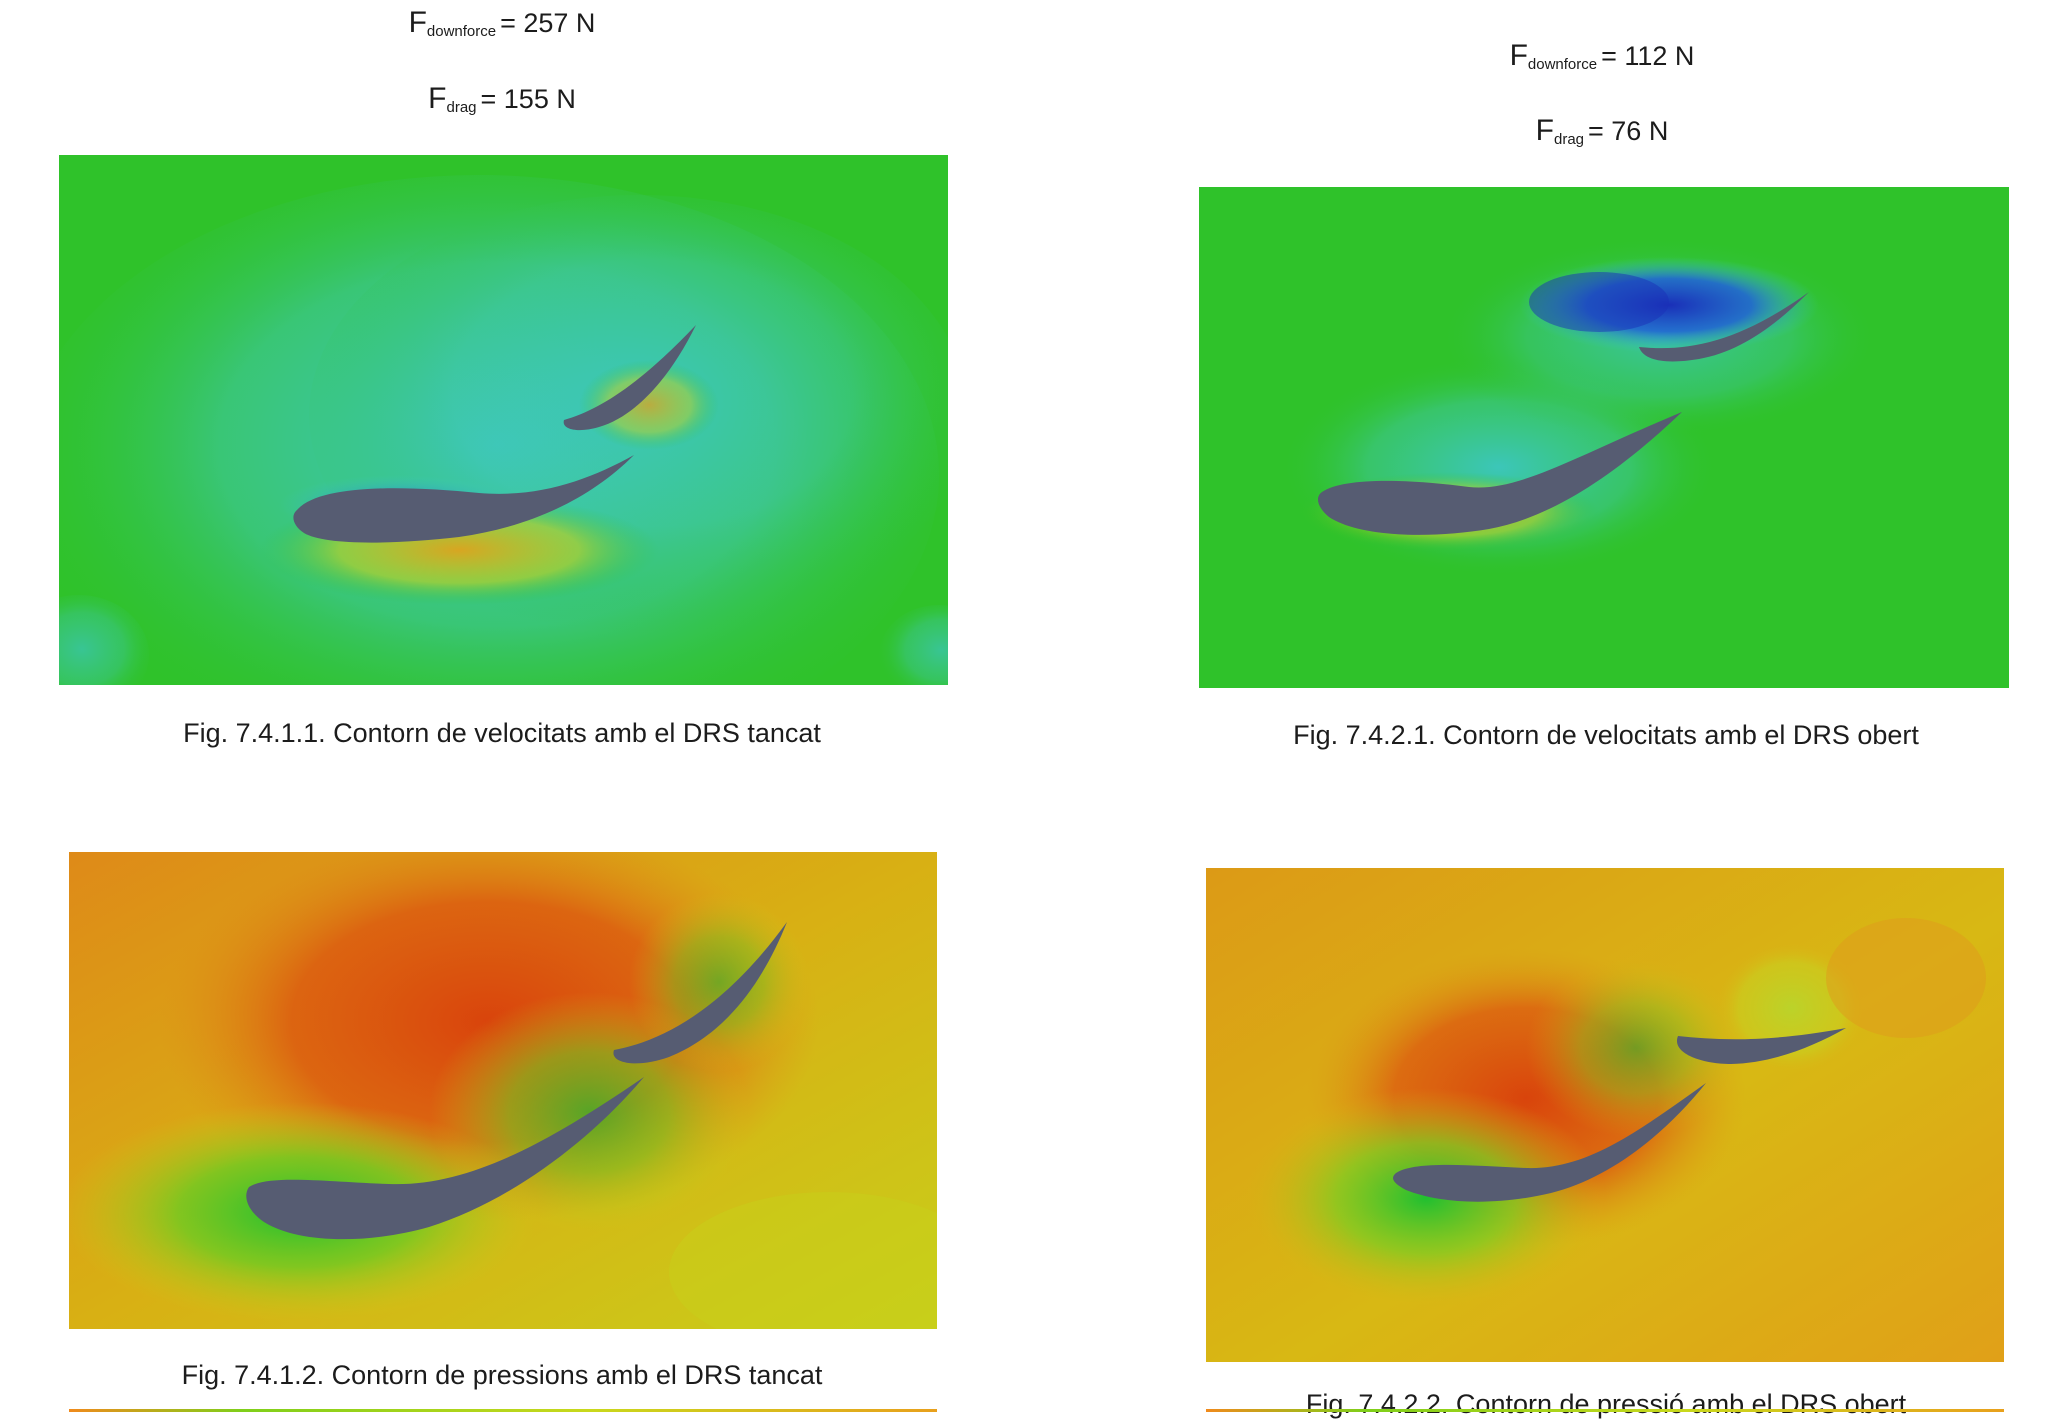 The height and width of the screenshot is (1419, 2048). Describe the element at coordinates (1604, 437) in the screenshot. I see `velocity-contour-drs-open` at that location.